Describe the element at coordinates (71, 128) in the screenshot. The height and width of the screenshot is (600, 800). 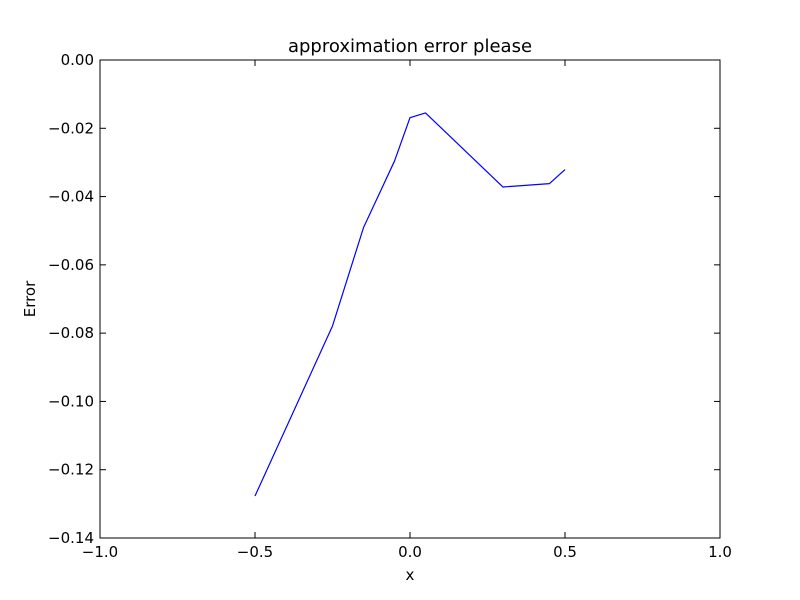
I see `y-tick-label: −0.02` at that location.